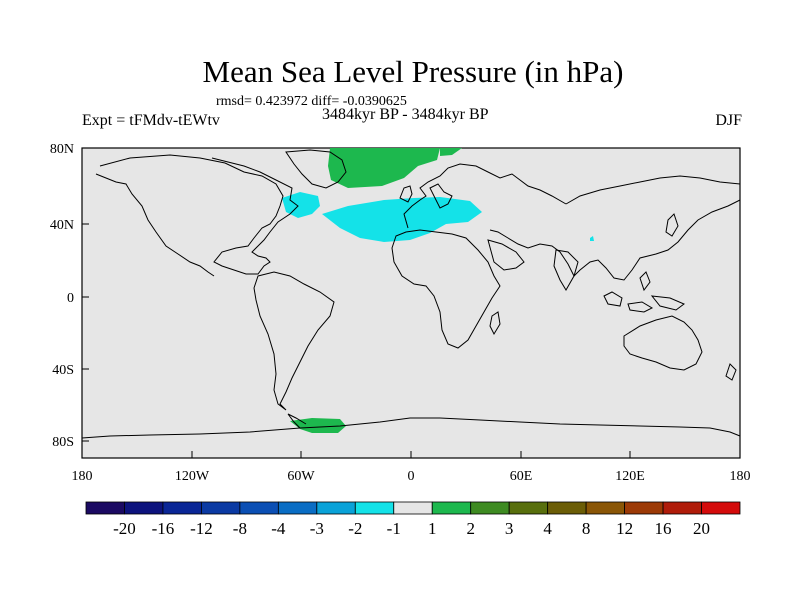 The width and height of the screenshot is (800, 600). What do you see at coordinates (624, 528) in the screenshot?
I see `colorbar-label: 12` at bounding box center [624, 528].